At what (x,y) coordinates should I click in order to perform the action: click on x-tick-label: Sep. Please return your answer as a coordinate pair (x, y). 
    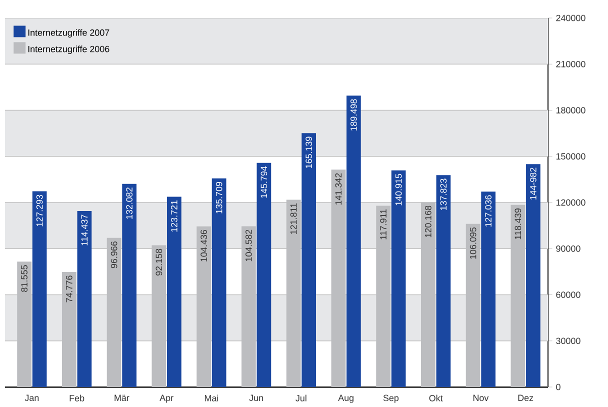
    Looking at the image, I should click on (391, 398).